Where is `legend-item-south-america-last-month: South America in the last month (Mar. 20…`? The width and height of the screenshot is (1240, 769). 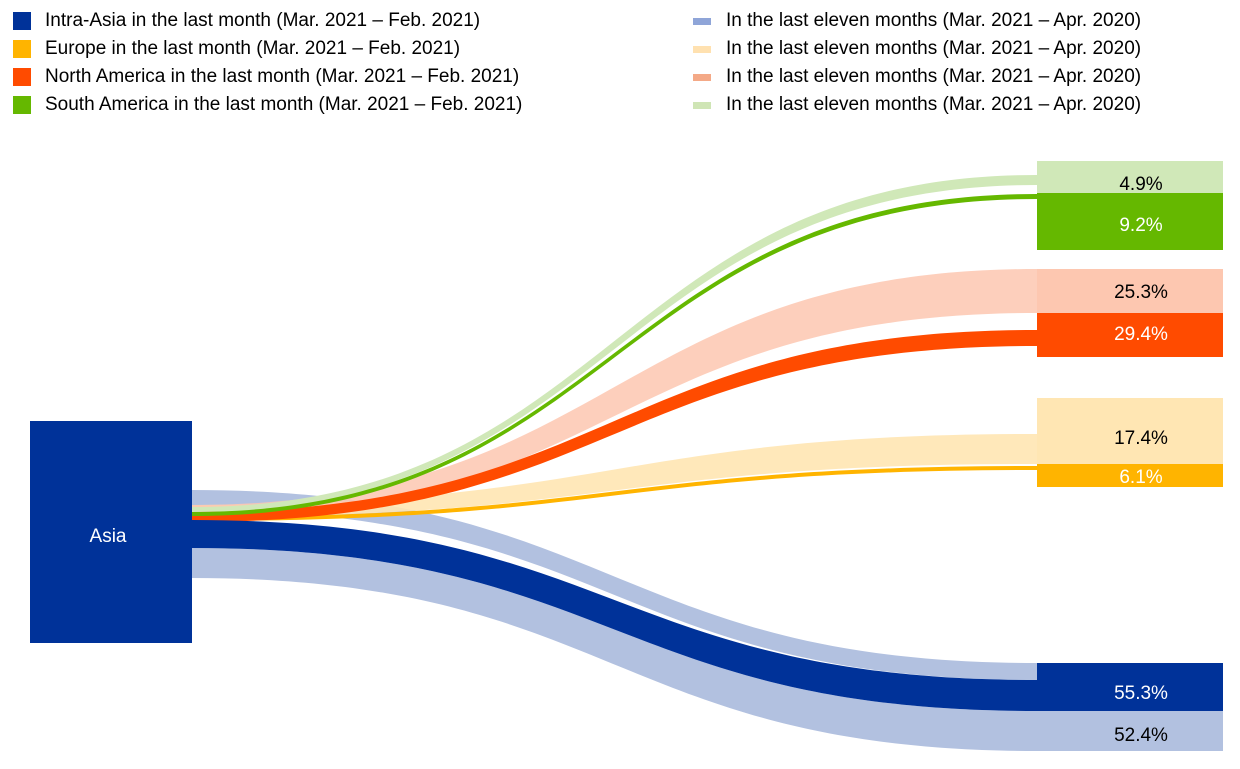 legend-item-south-america-last-month: South America in the last month (Mar. 20… is located at coordinates (267, 105).